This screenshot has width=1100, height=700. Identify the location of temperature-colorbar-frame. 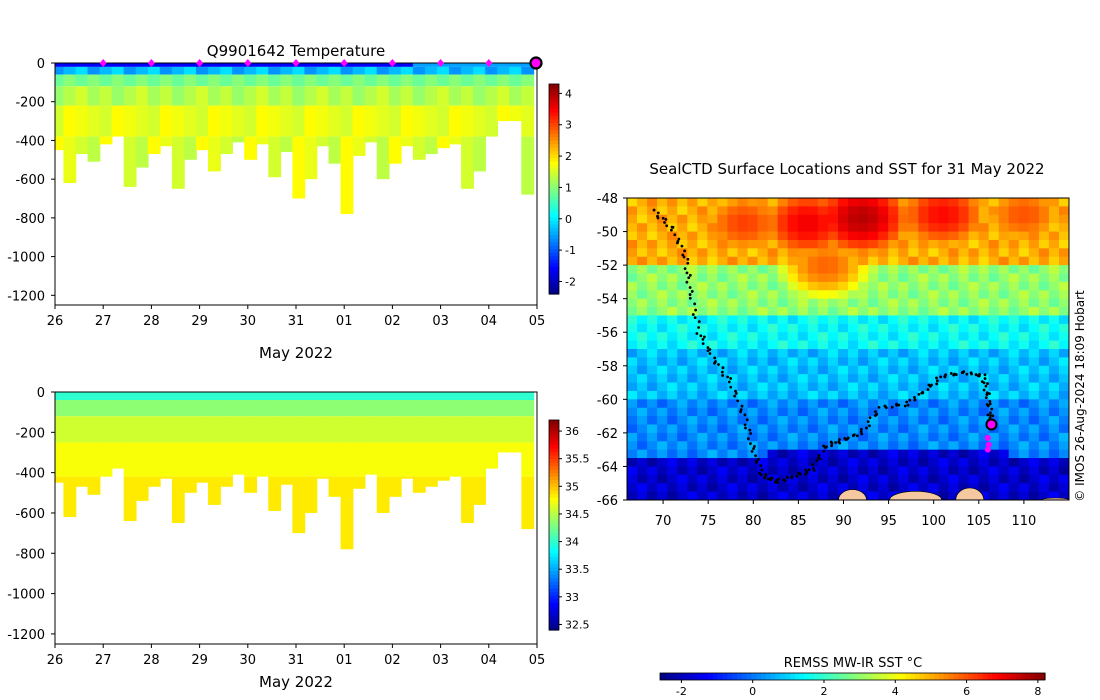
(554, 189).